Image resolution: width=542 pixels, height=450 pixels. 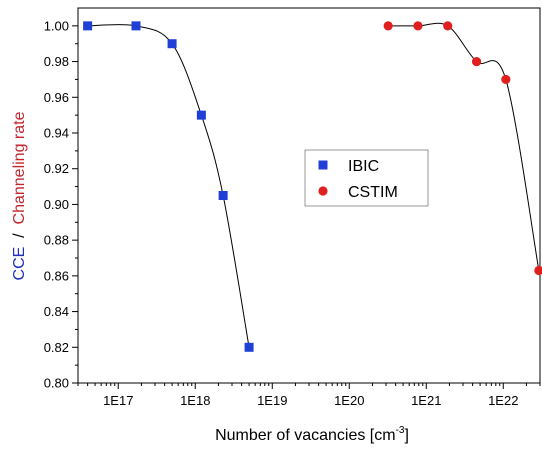 I want to click on legend-label-ibic: IBIC, so click(x=363, y=166).